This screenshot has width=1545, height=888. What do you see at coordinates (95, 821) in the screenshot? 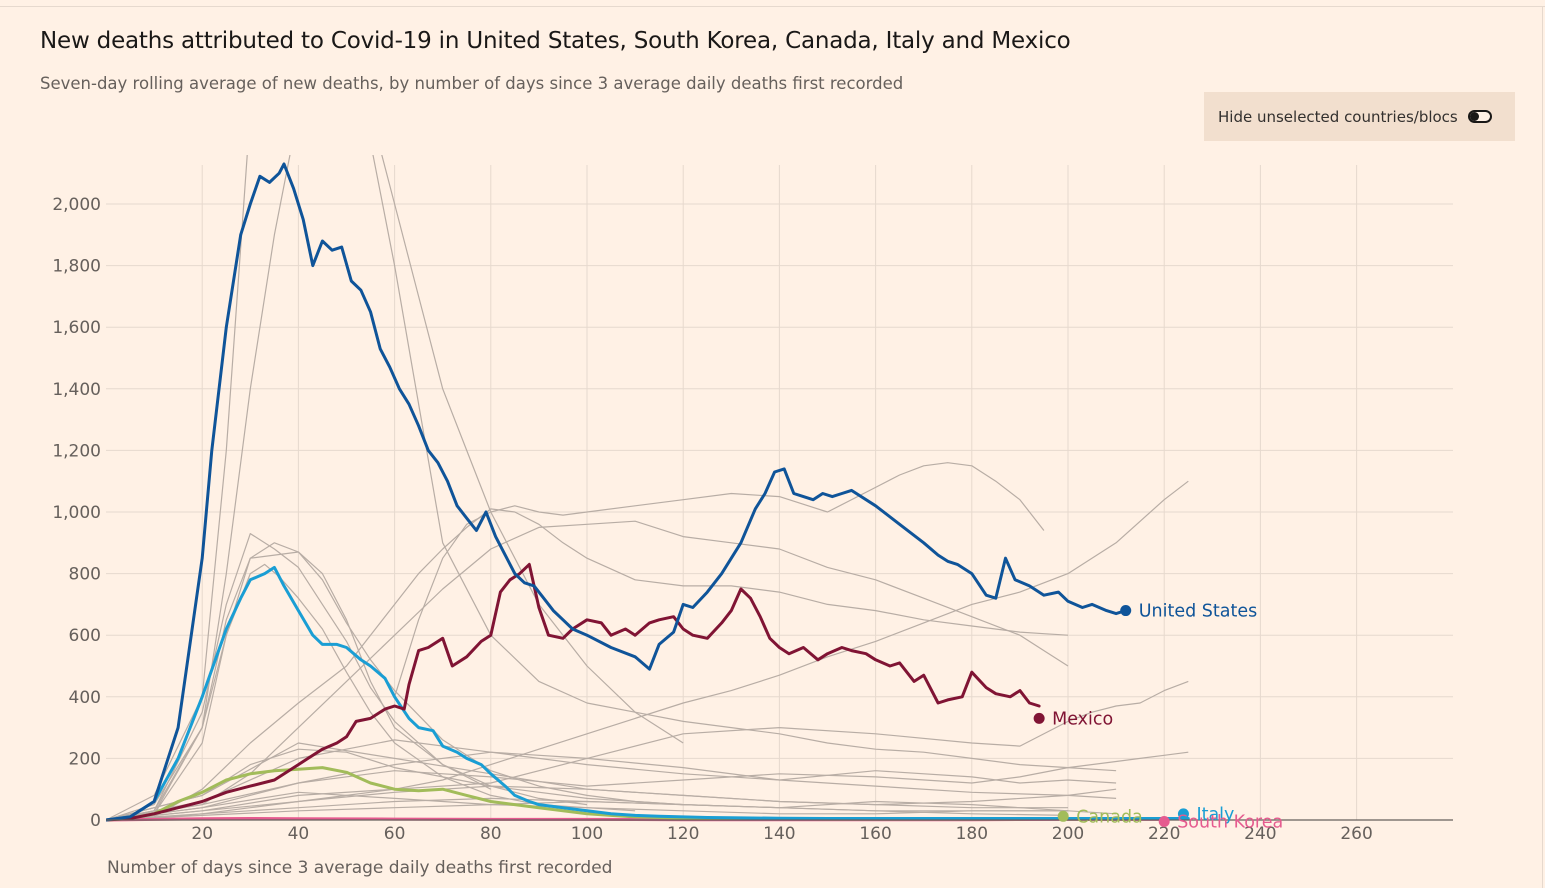
I see `y-tick-label: 0` at bounding box center [95, 821].